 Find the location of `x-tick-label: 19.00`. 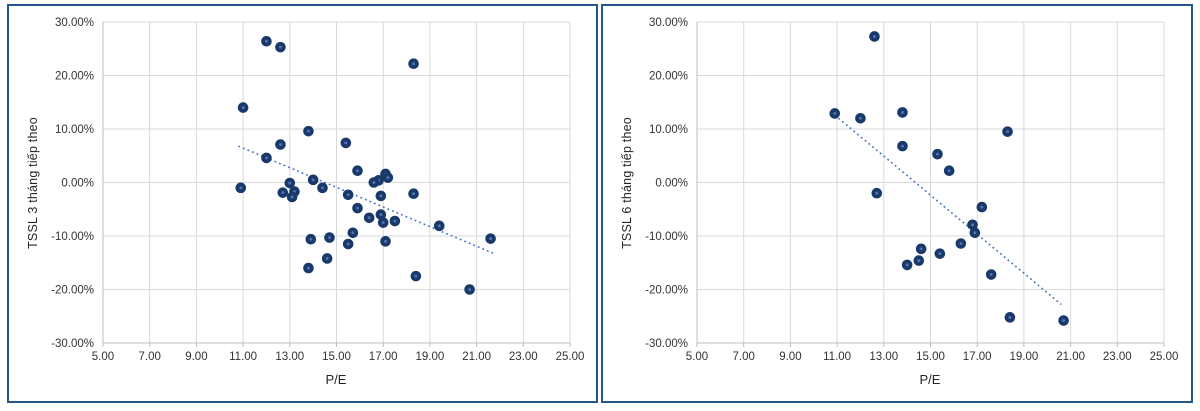

x-tick-label: 19.00 is located at coordinates (430, 357).